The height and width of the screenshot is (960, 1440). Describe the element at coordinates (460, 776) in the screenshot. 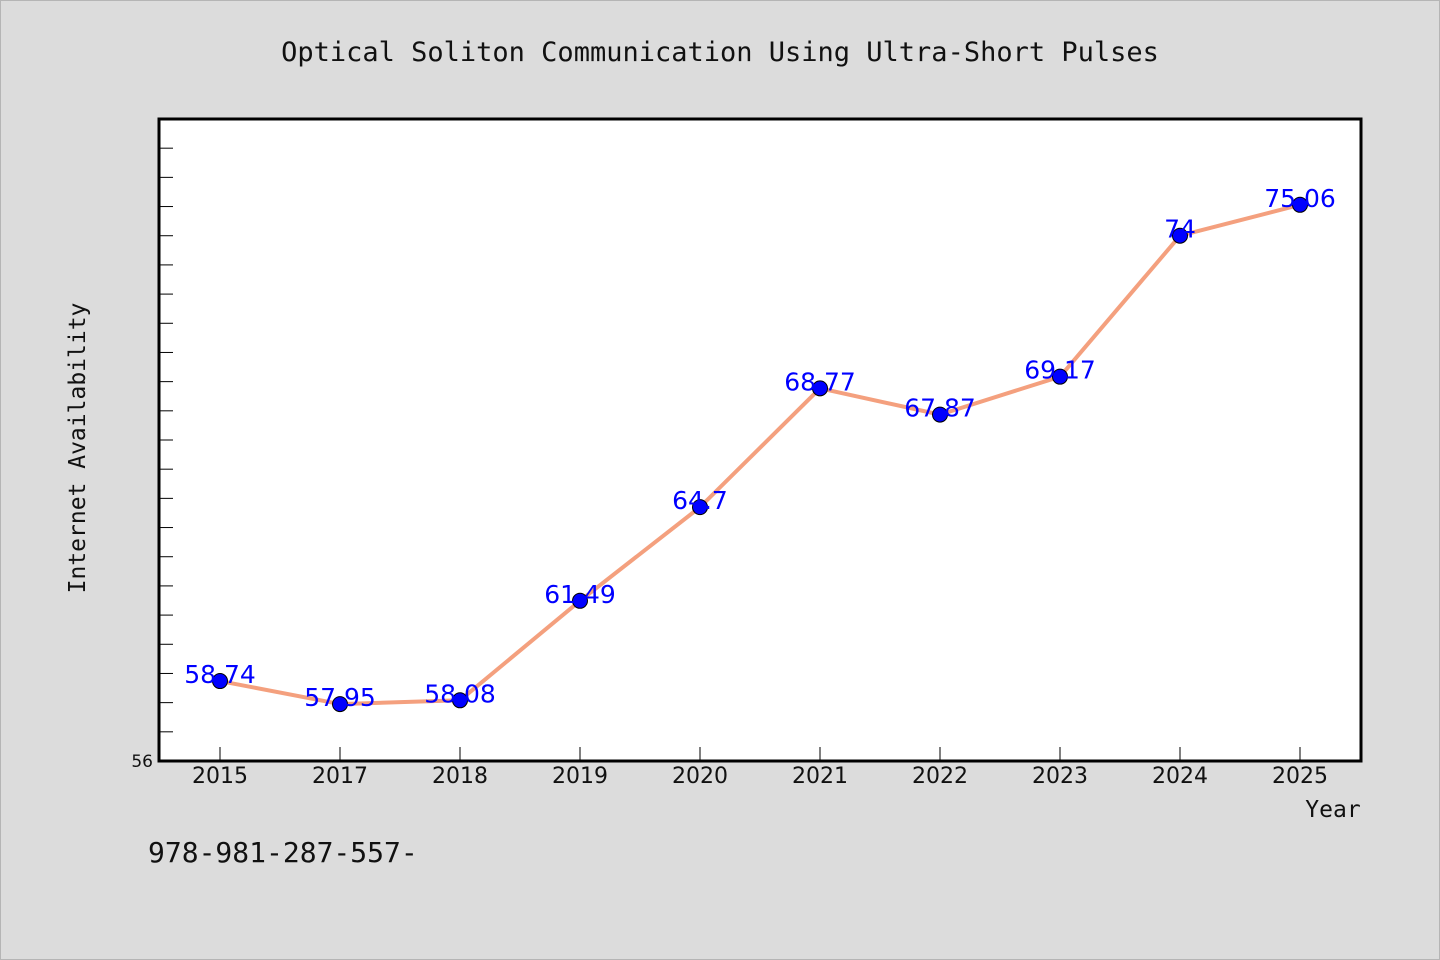

I see `x-tick-label: 2018` at that location.